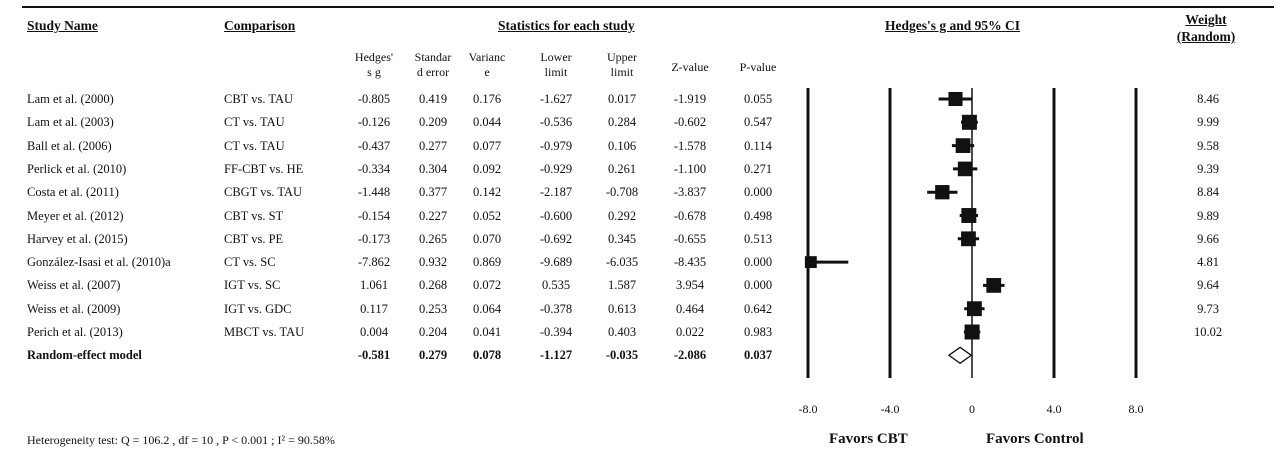 The width and height of the screenshot is (1282, 467). What do you see at coordinates (622, 355) in the screenshot?
I see `summary-upper-cell: -0.035` at bounding box center [622, 355].